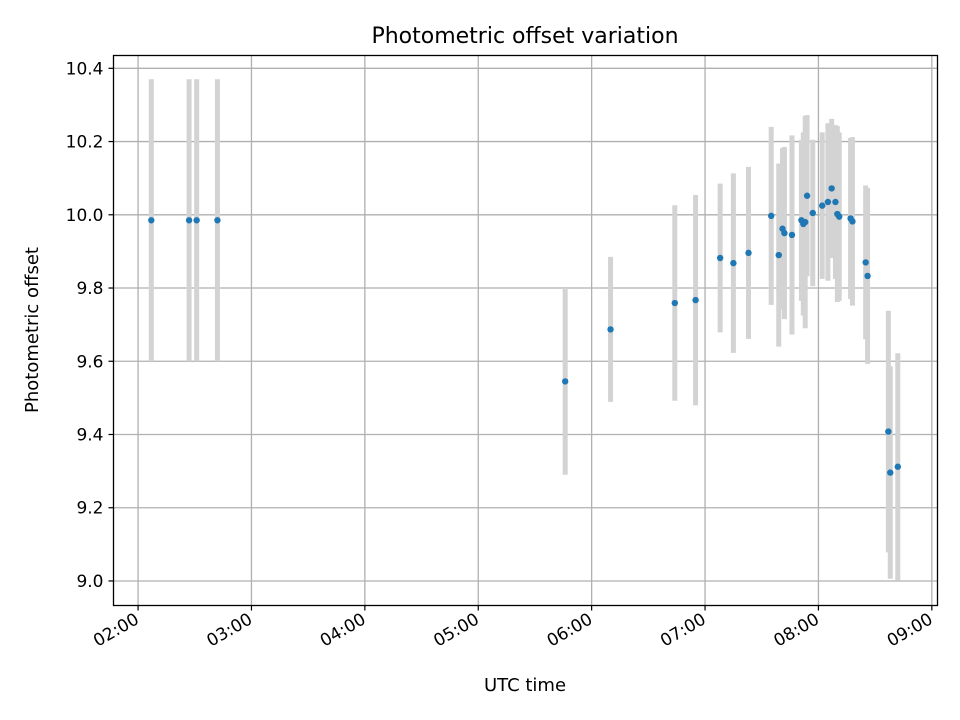 This screenshot has width=960, height=720. What do you see at coordinates (85, 143) in the screenshot?
I see `y-tick-label: 10.2` at bounding box center [85, 143].